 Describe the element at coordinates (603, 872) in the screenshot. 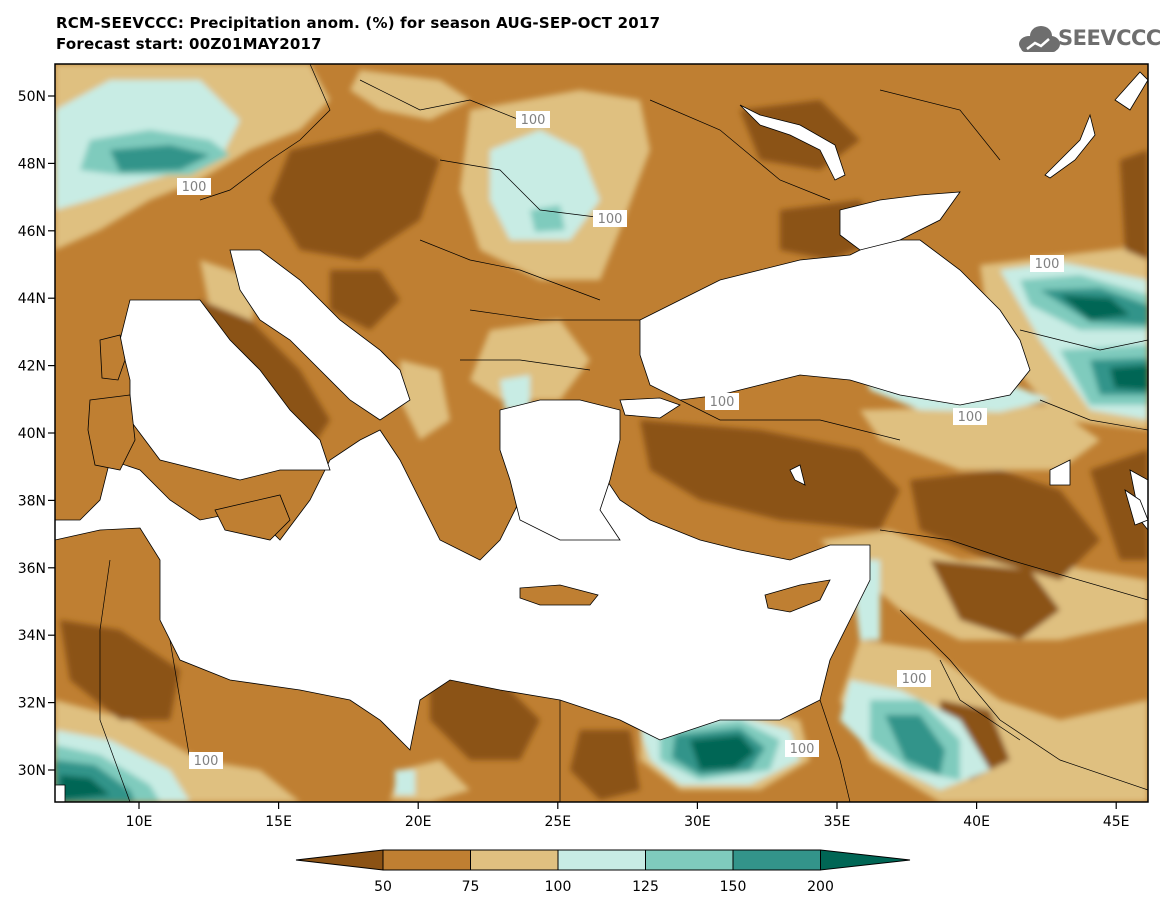

I see `color-legend: 50 75 100 125 150 200` at that location.